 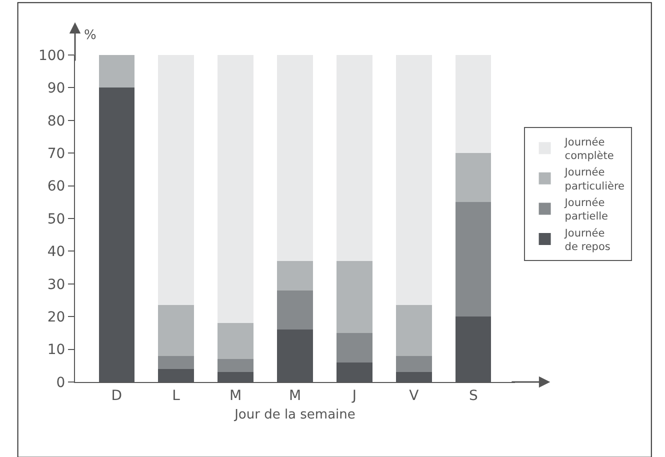 What do you see at coordinates (586, 209) in the screenshot?
I see `legend-label: Journée partielle` at bounding box center [586, 209].